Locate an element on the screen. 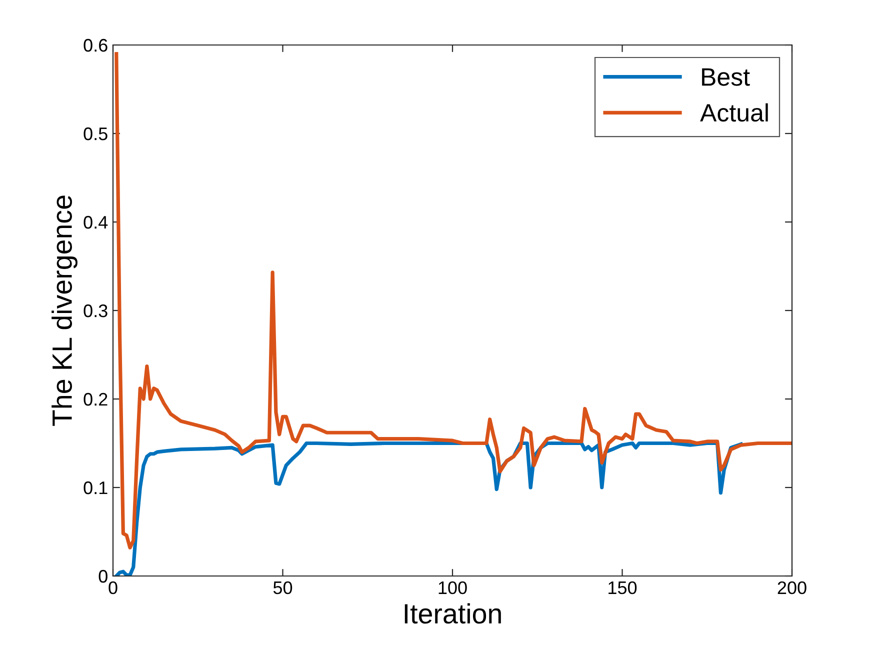 The width and height of the screenshot is (875, 657). x-axis-title: Iteration is located at coordinates (452, 613).